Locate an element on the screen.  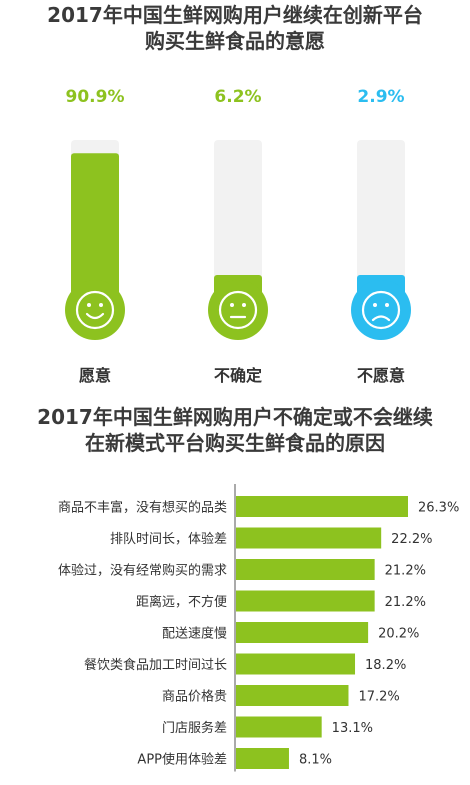
bar-row: 距离远，不方便 21.2% is located at coordinates (281, 601).